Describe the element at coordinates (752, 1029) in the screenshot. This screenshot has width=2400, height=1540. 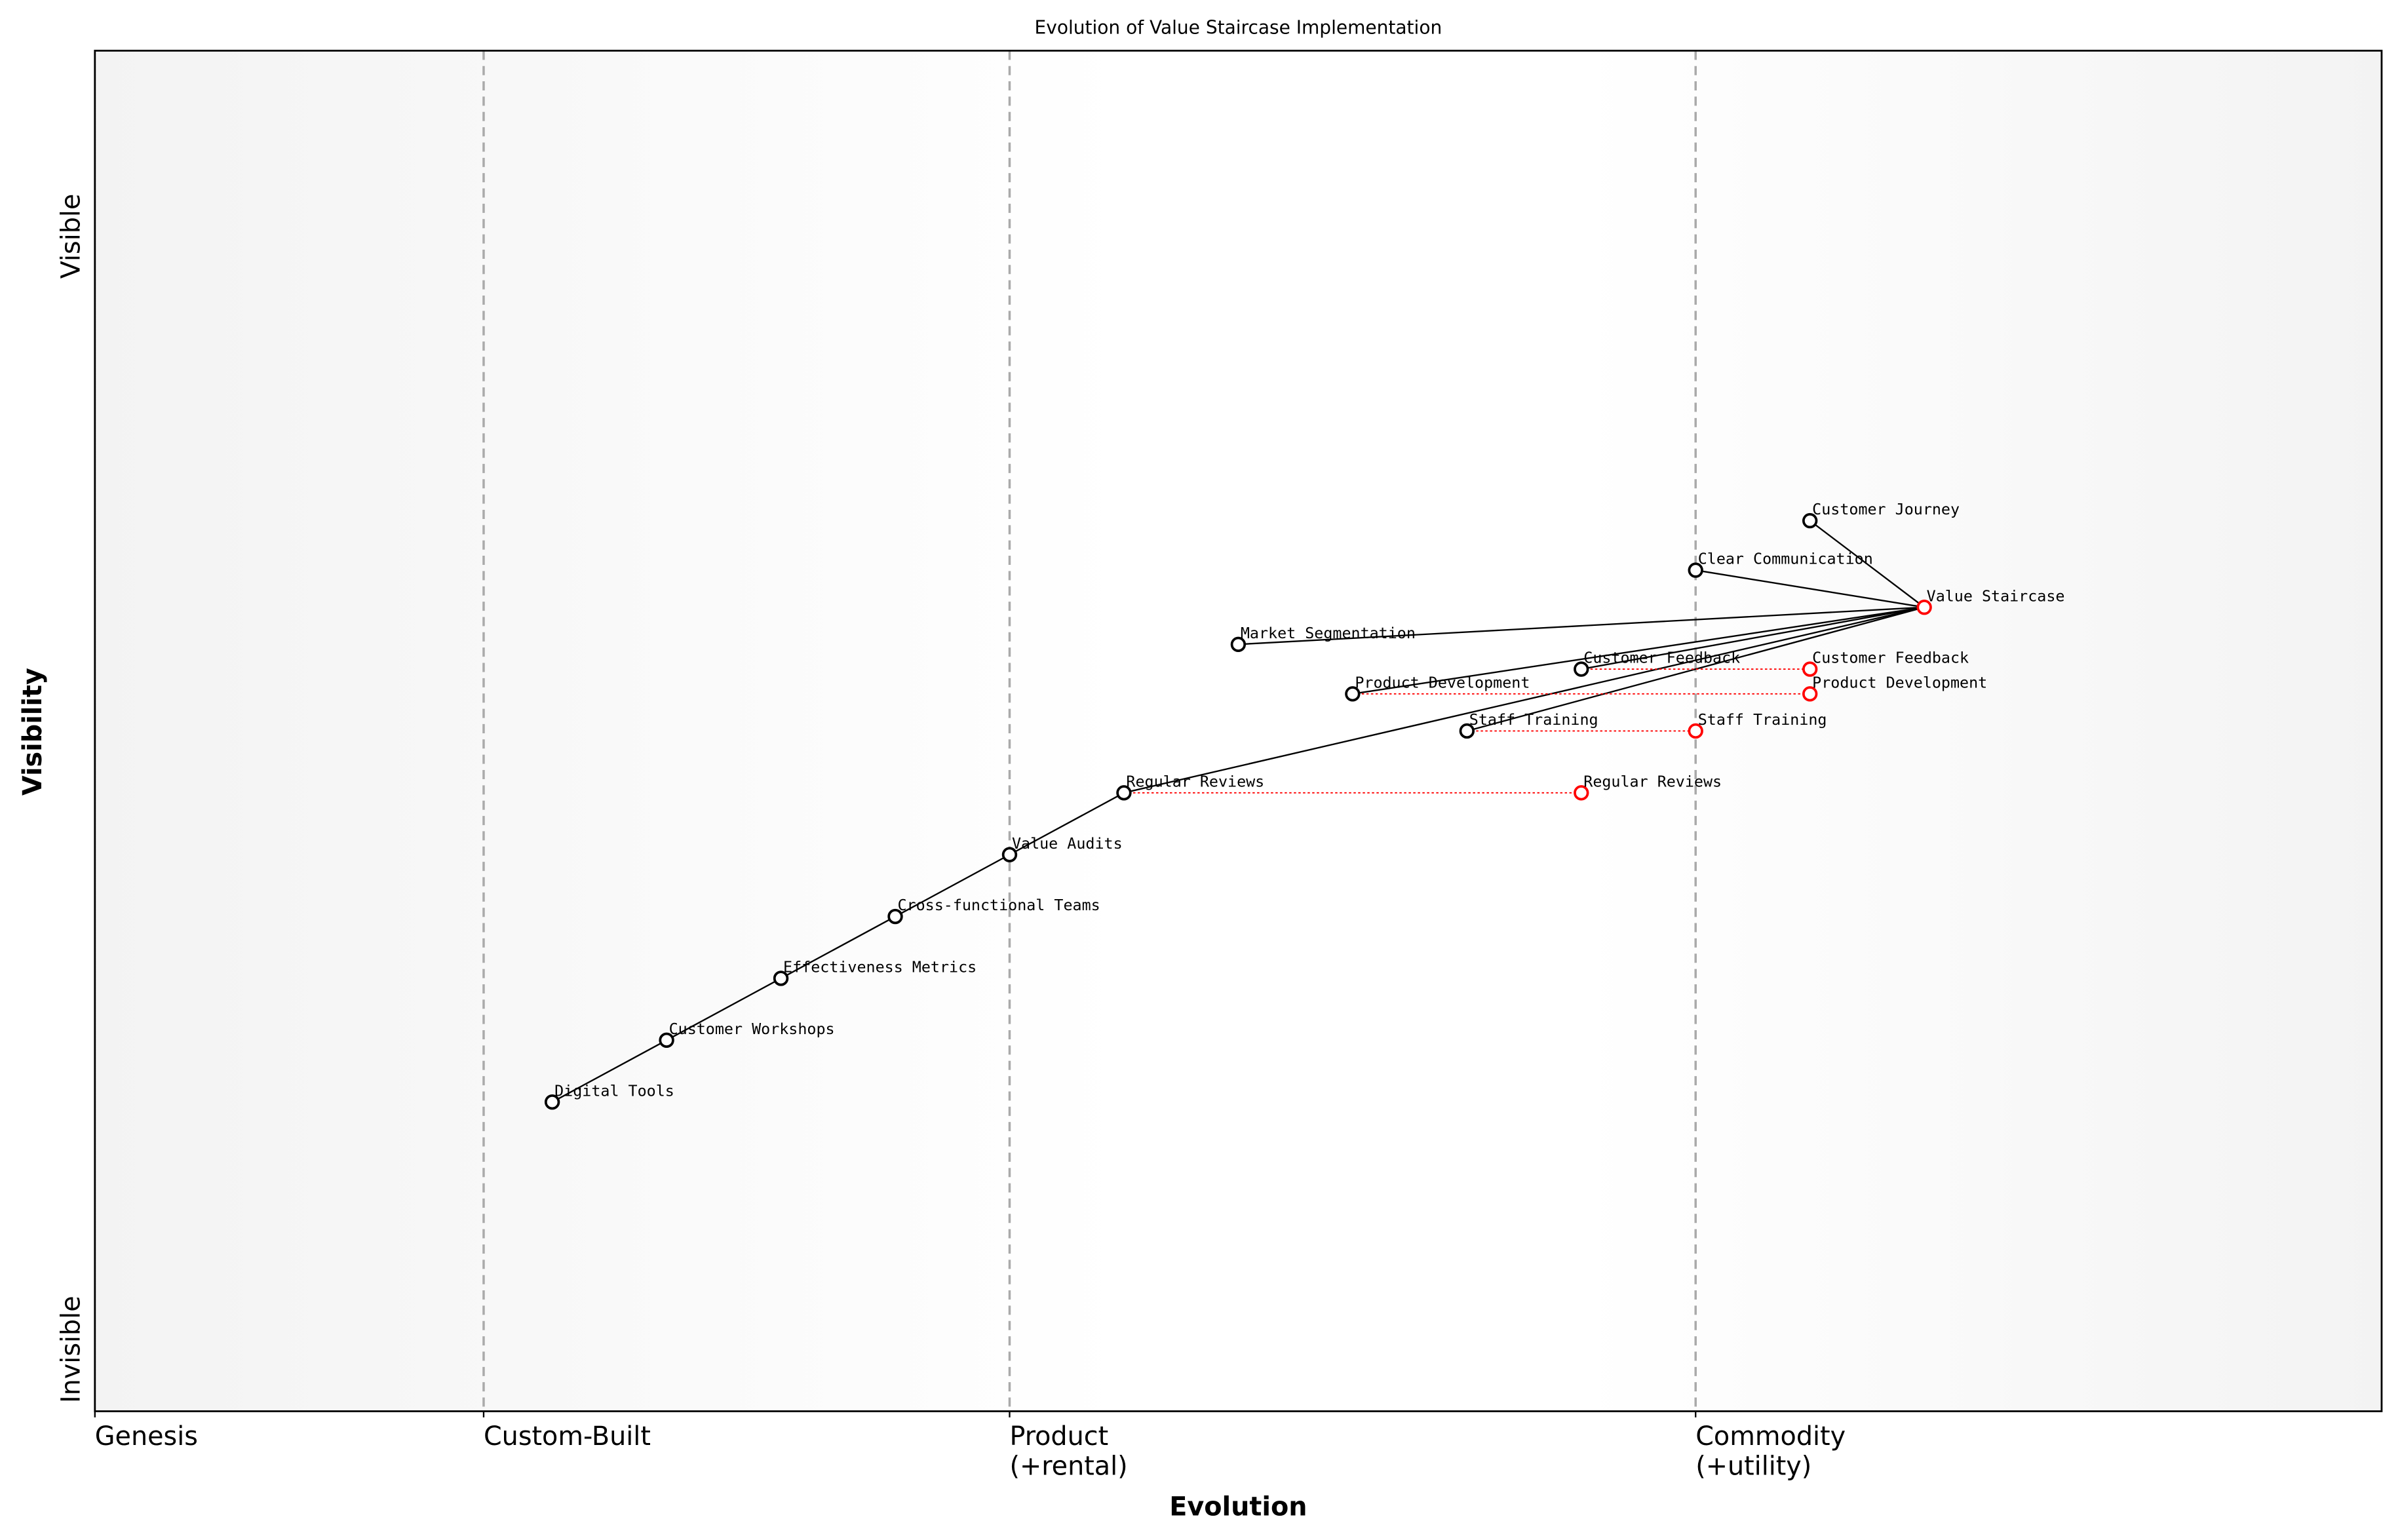
I see `component-label: Customer Workshops` at that location.